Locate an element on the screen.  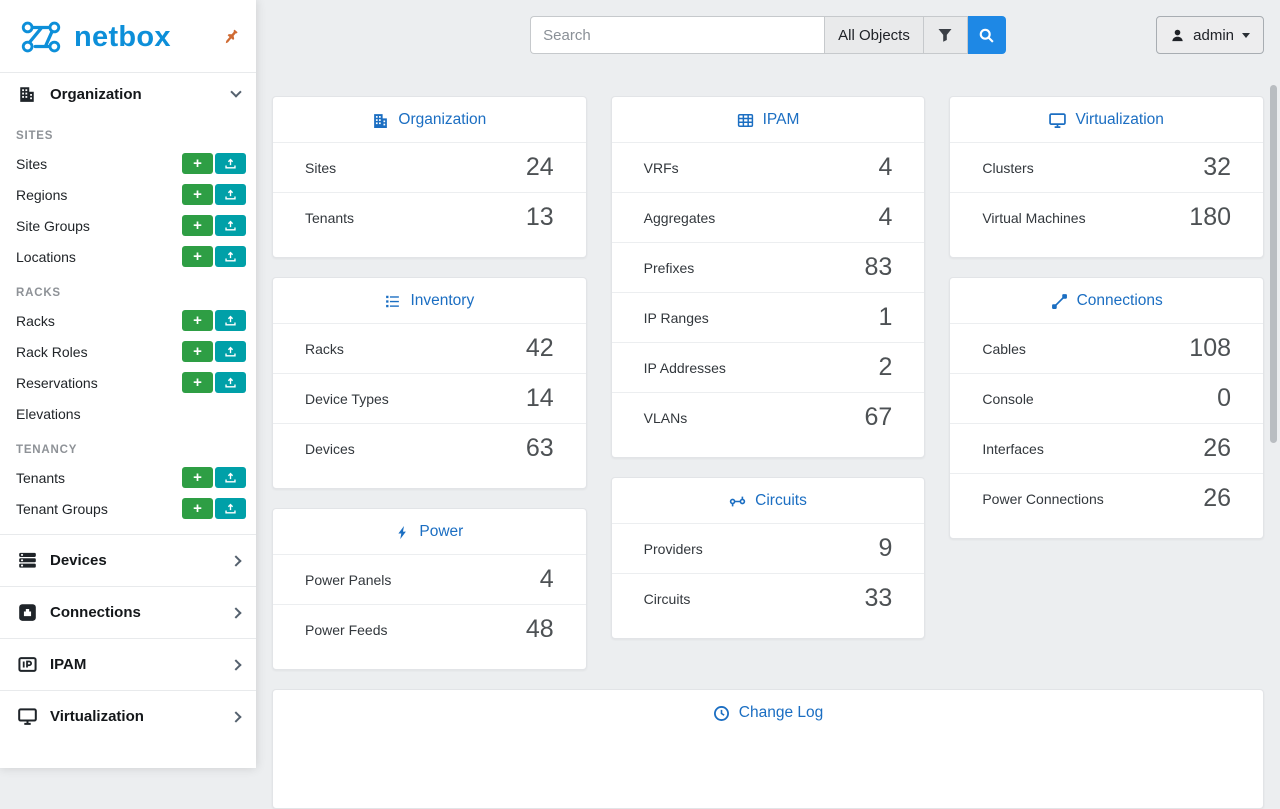
sidebar-item-tenants: Tenants + is located at coordinates (128, 477).